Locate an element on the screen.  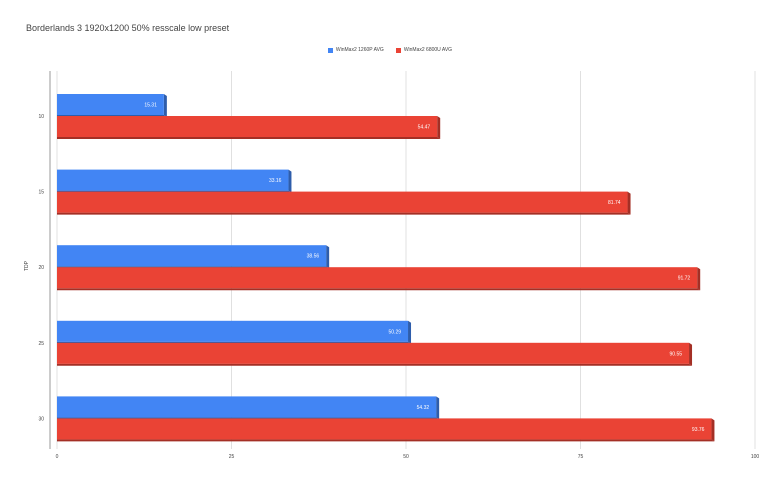
x-tick-label: 100 is located at coordinates (755, 457).